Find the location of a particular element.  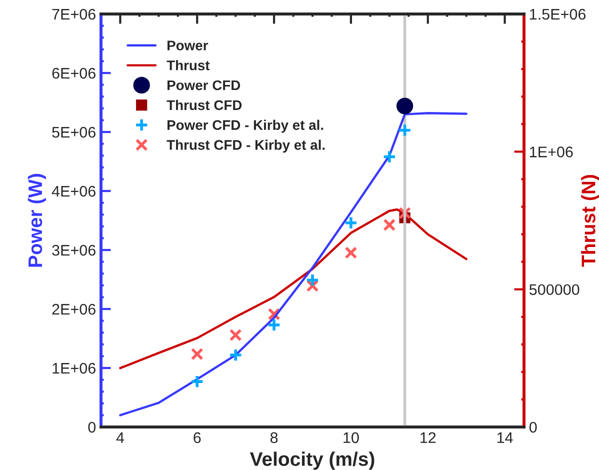

y-tick-label: 3E+06 is located at coordinates (74, 250).